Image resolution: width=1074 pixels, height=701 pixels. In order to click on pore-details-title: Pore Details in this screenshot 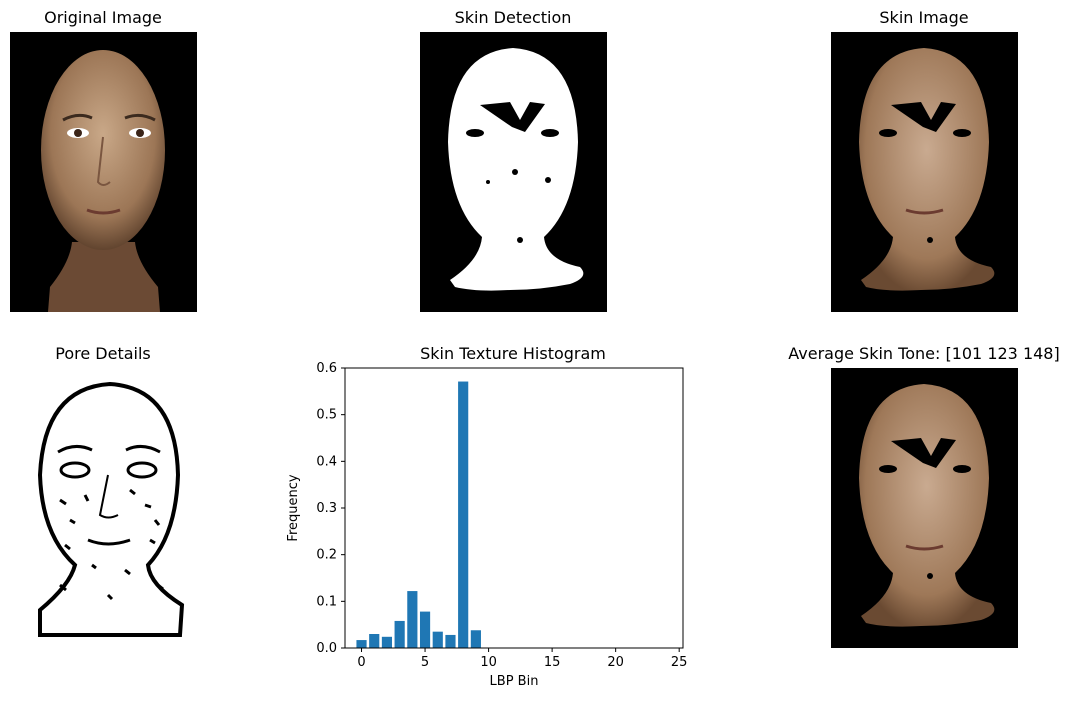, I will do `click(103, 353)`.